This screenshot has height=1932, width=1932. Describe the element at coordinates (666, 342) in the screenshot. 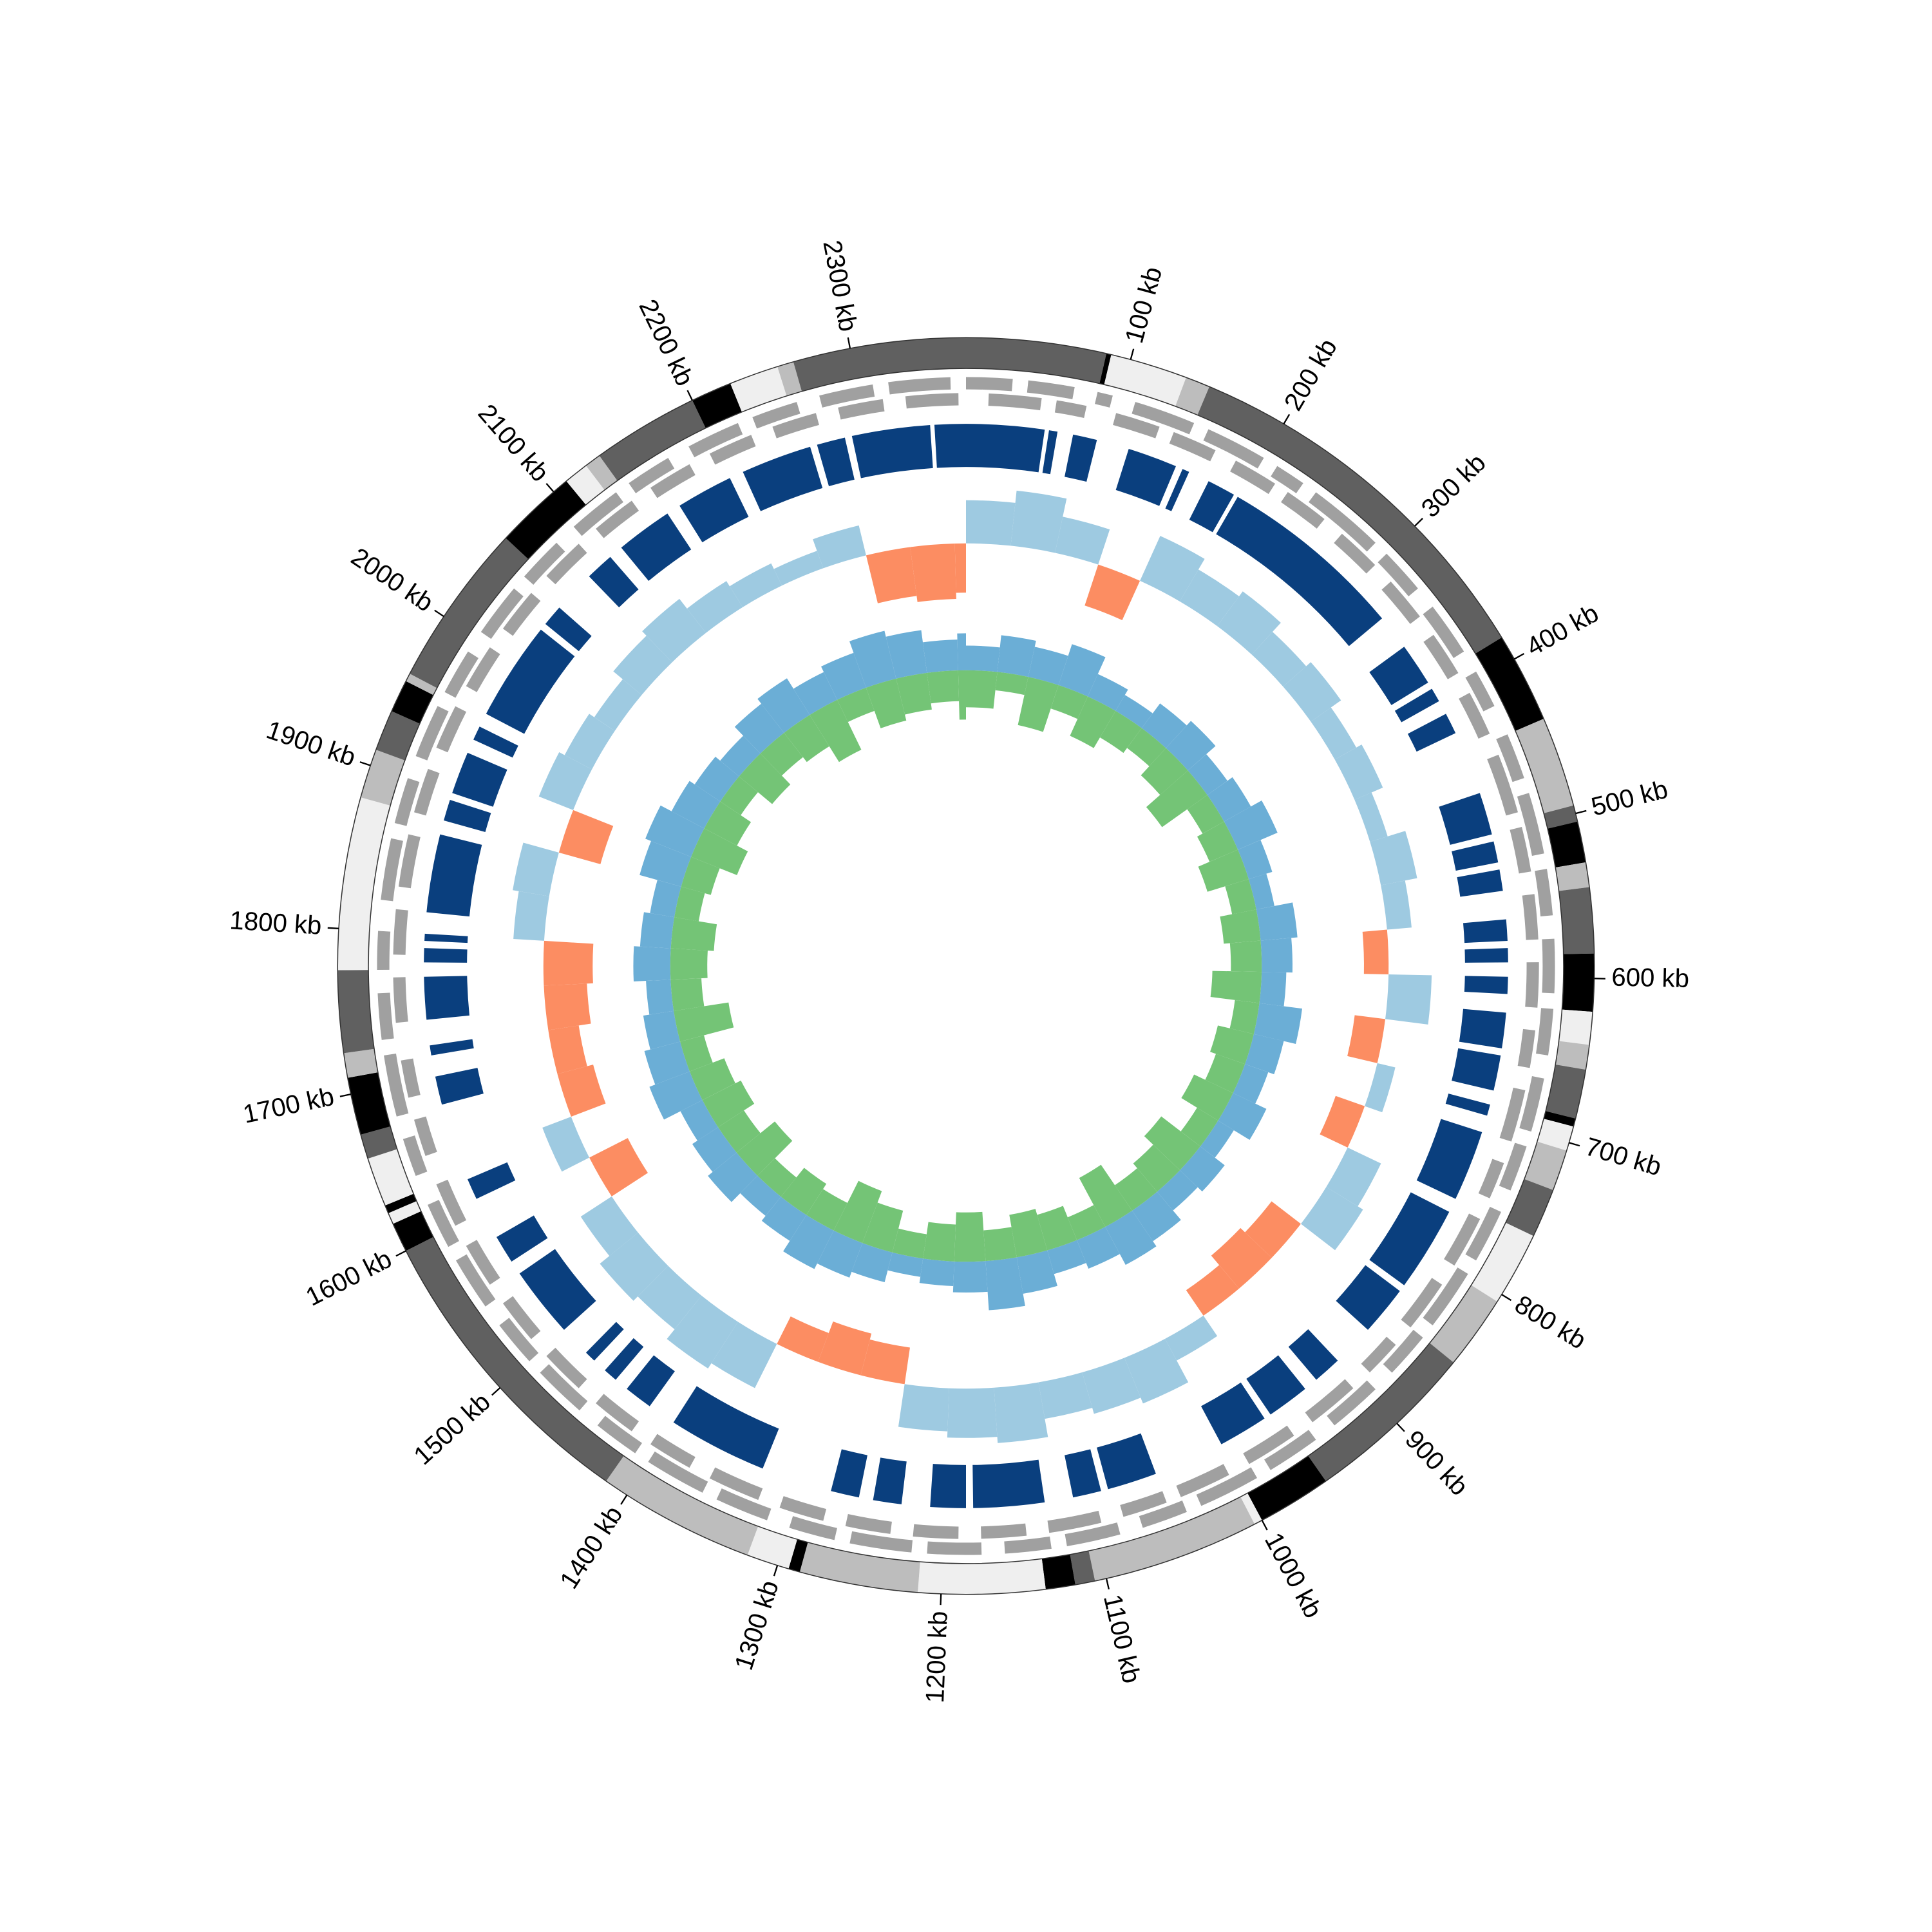

I see `tick-label: 2200 kb` at that location.